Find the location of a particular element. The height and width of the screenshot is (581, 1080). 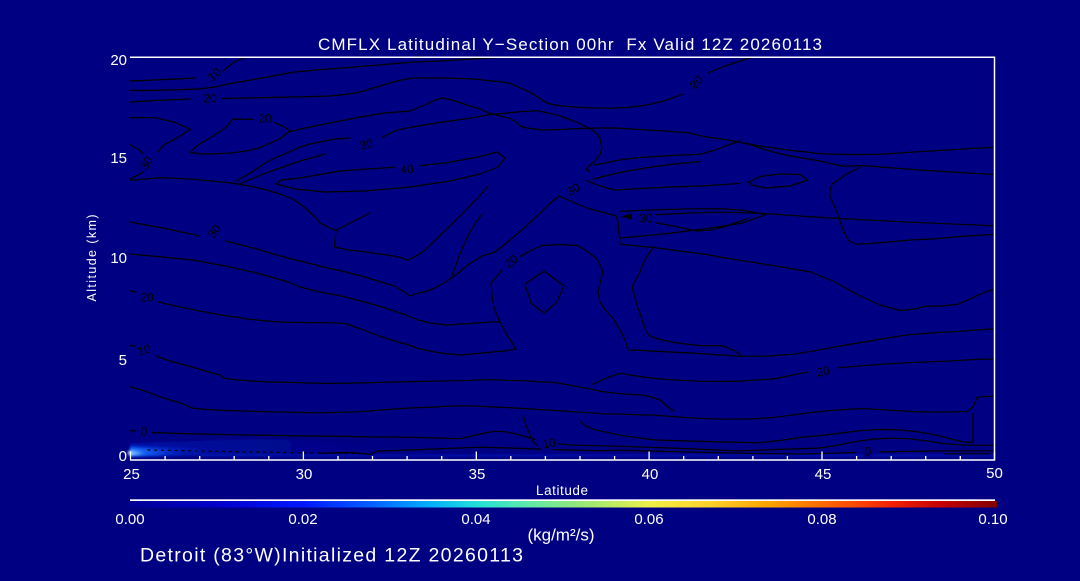

svg-text:Detroit (83°W)Initialized 12Z: Detroit (83°W)Initialized 12Z 20260113 is located at coordinates (331, 556).